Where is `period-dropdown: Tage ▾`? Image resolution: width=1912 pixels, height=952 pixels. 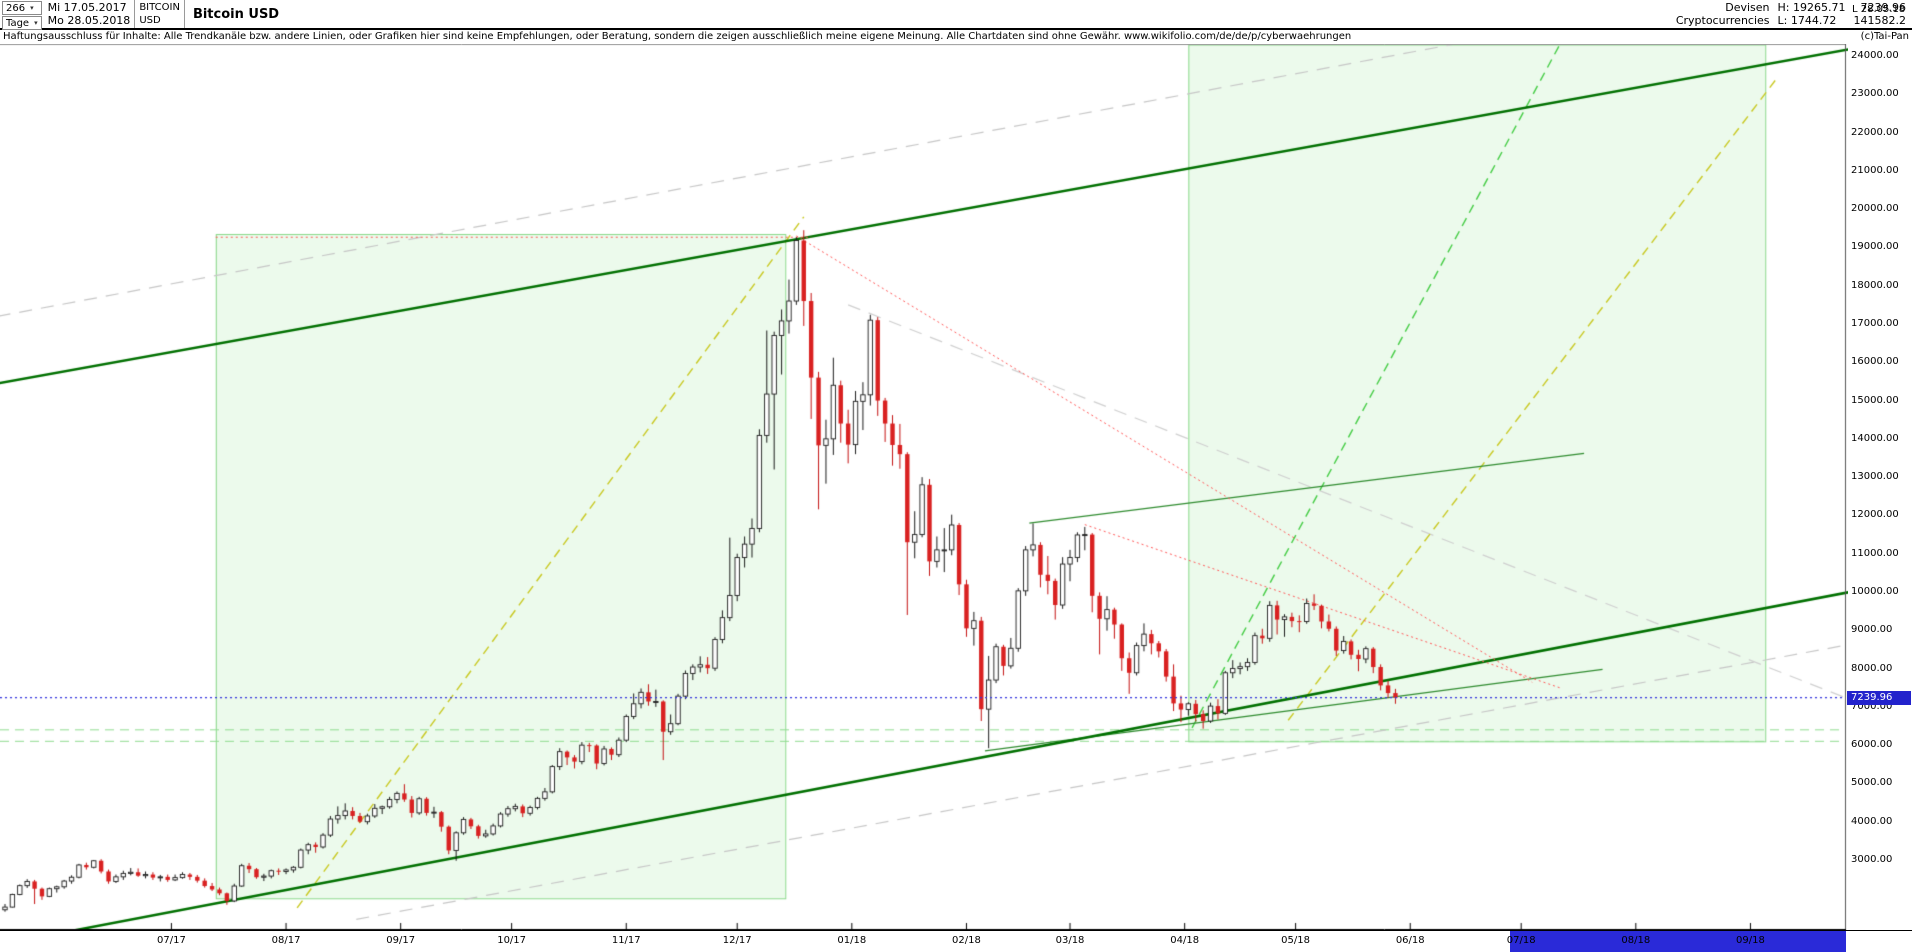 period-dropdown: Tage ▾ is located at coordinates (22, 23).